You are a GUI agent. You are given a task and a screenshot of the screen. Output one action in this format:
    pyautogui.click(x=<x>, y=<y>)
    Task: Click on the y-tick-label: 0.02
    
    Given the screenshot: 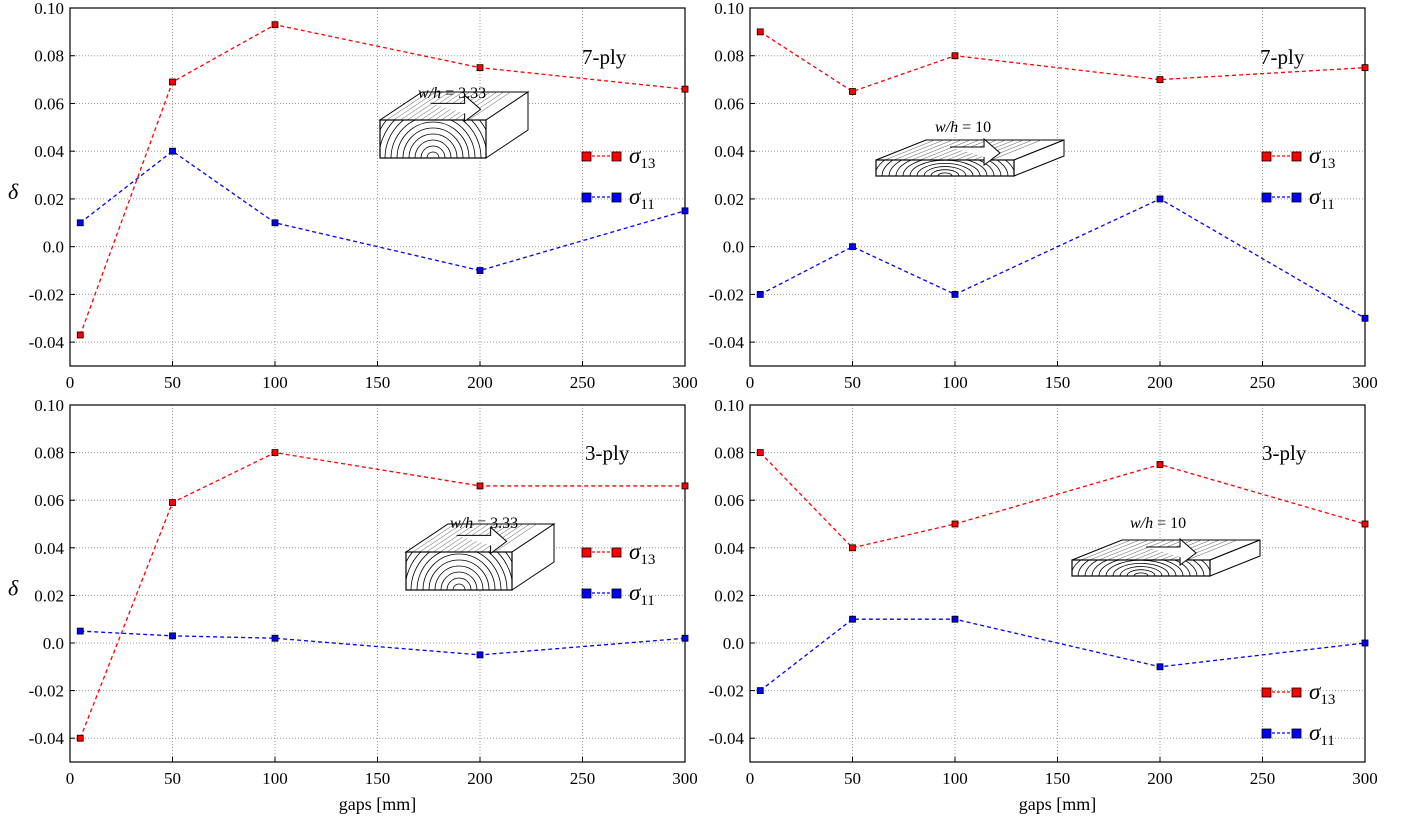 What is the action you would take?
    pyautogui.click(x=49, y=595)
    